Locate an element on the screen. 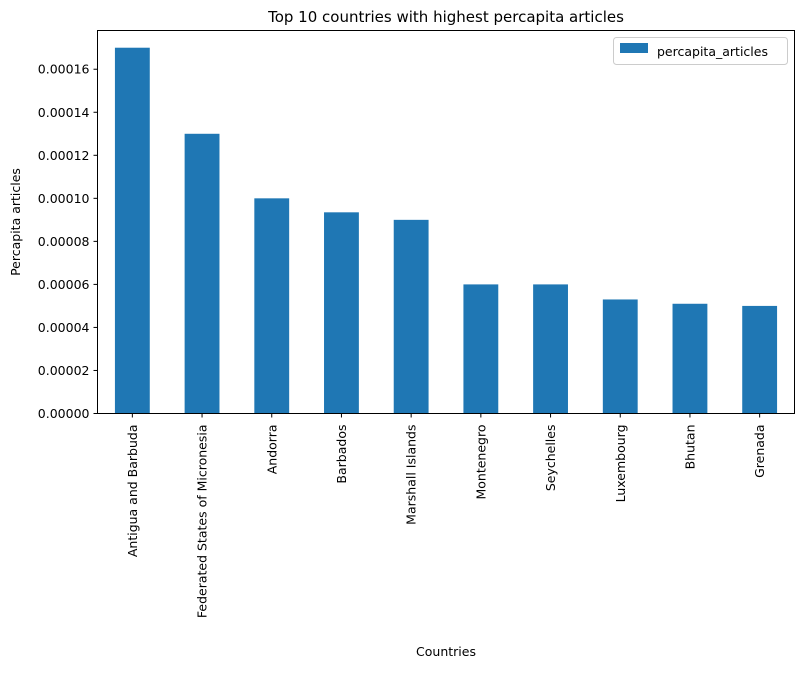  y-tick-label: 0.00014 is located at coordinates (64, 112).